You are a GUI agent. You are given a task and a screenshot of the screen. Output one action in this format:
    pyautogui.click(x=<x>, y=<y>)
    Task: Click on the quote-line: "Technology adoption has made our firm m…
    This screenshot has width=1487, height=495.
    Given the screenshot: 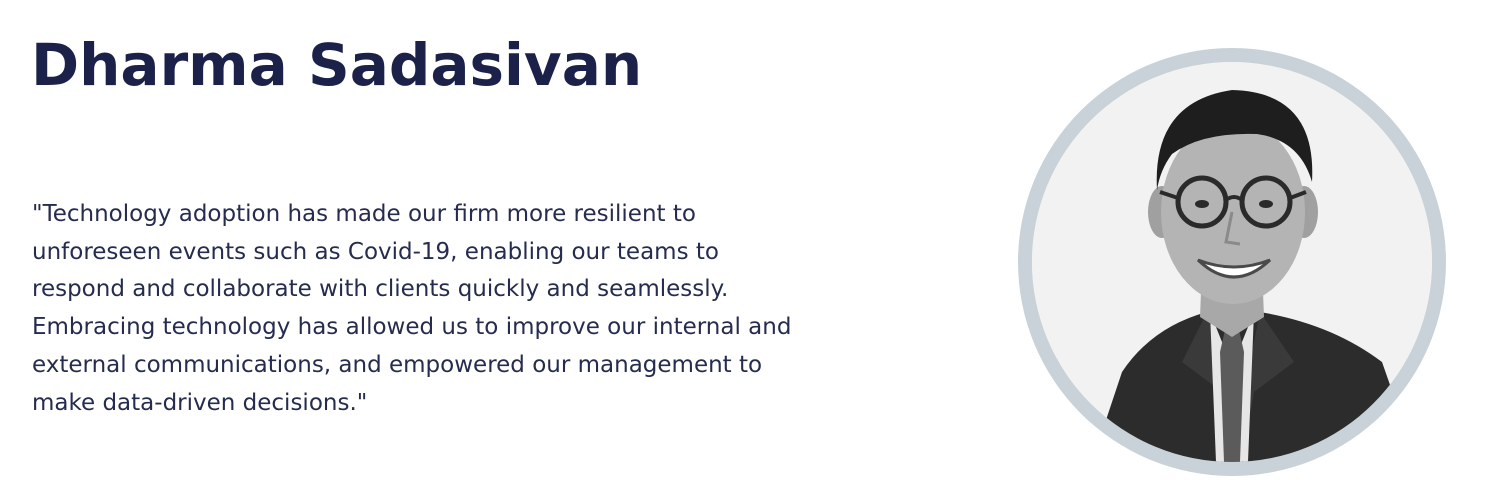 What is the action you would take?
    pyautogui.click(x=364, y=214)
    